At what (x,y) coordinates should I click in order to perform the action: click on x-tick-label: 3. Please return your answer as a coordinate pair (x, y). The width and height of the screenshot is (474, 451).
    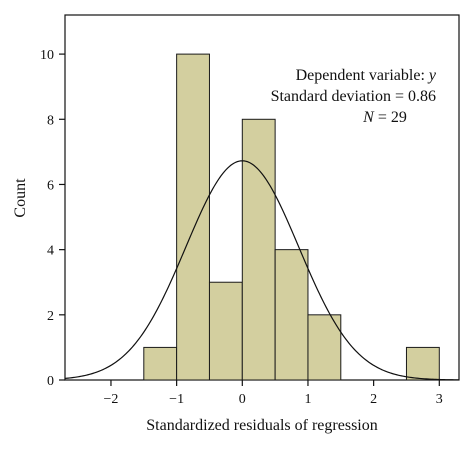
    Looking at the image, I should click on (439, 399).